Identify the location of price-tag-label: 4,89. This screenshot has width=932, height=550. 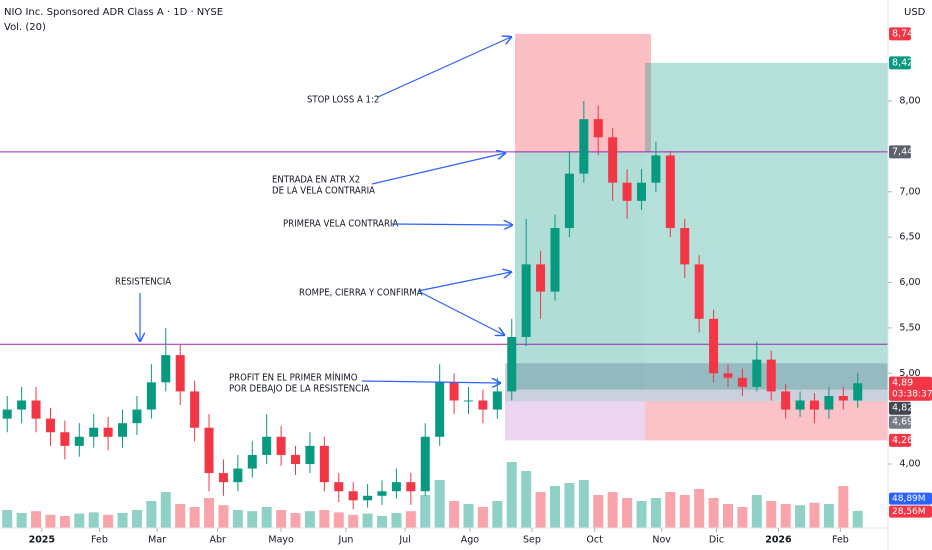
(902, 383).